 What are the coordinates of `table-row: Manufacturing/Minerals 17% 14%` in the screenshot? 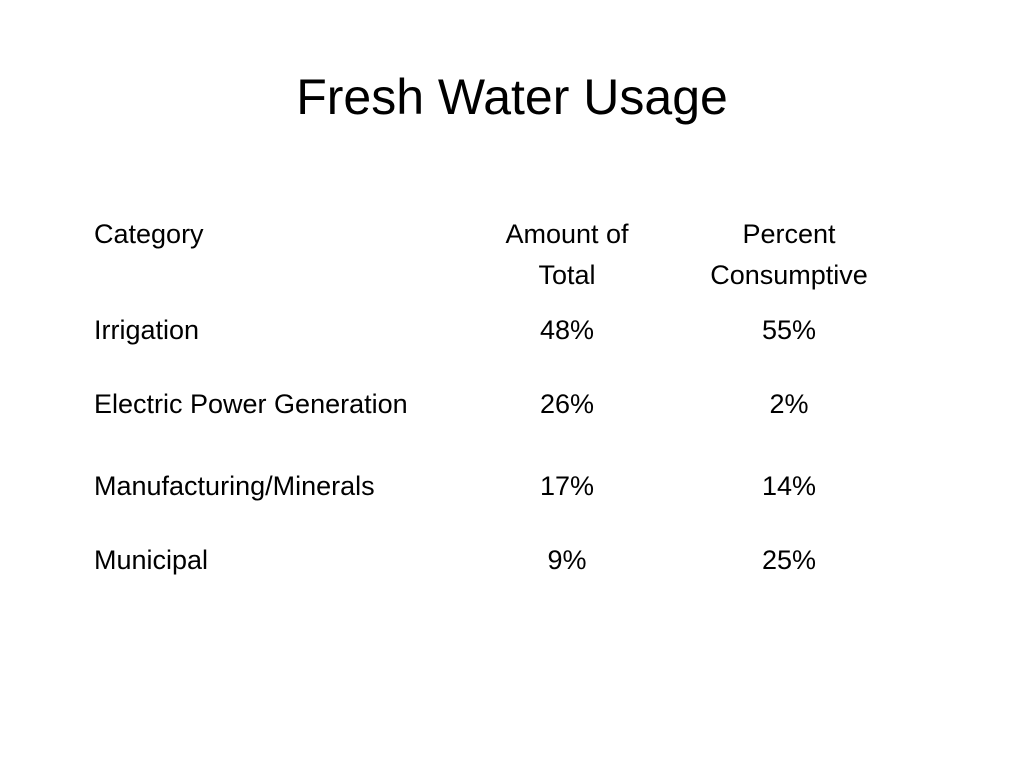 It's located at (514, 503).